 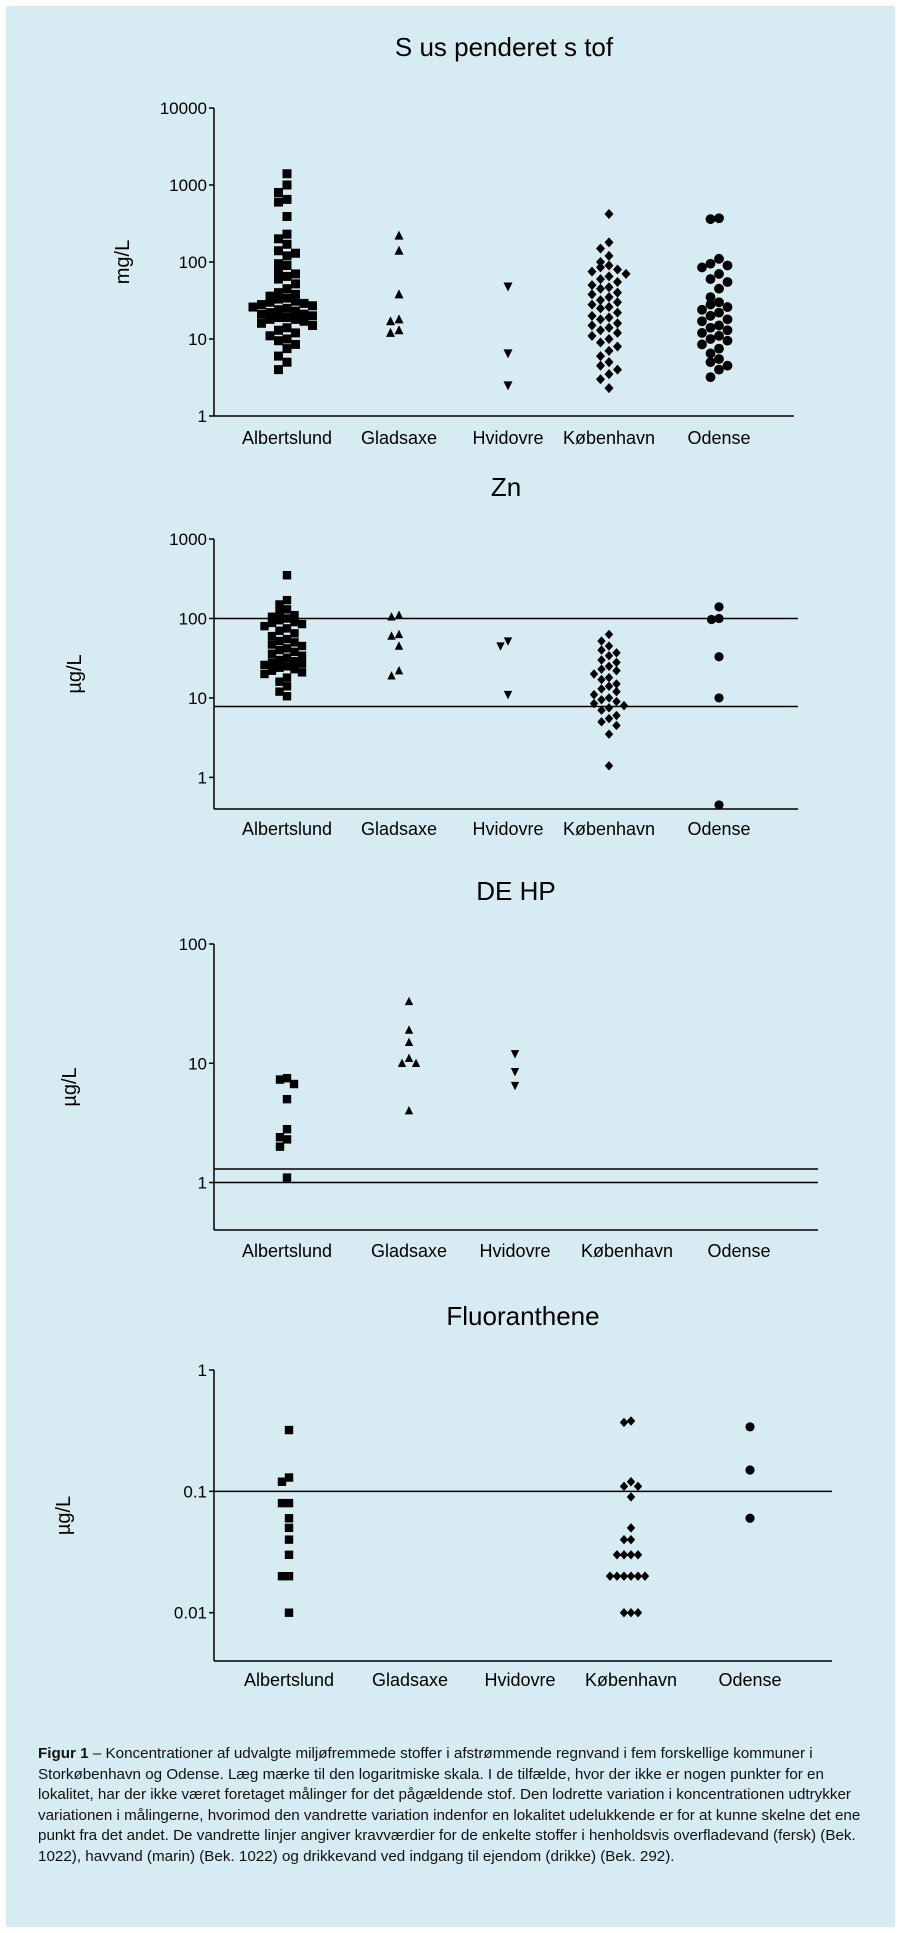 What do you see at coordinates (718, 829) in the screenshot?
I see `category-label: Odense` at bounding box center [718, 829].